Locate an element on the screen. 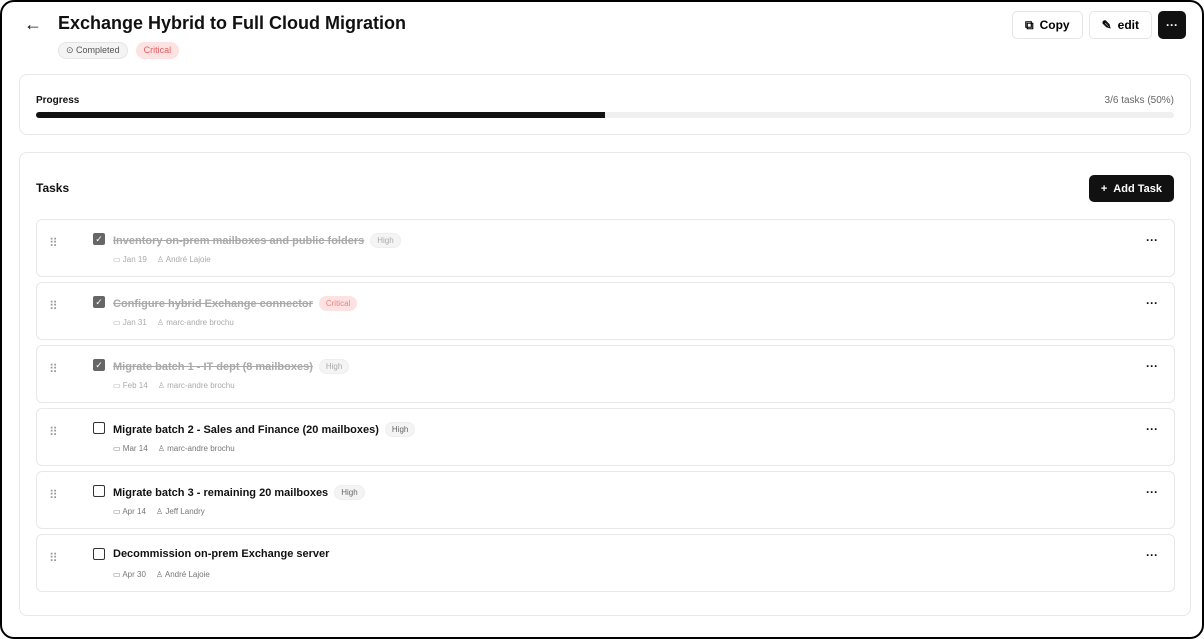 Image resolution: width=1204 pixels, height=639 pixels. copy-button: ⧉ Copy is located at coordinates (1047, 25).